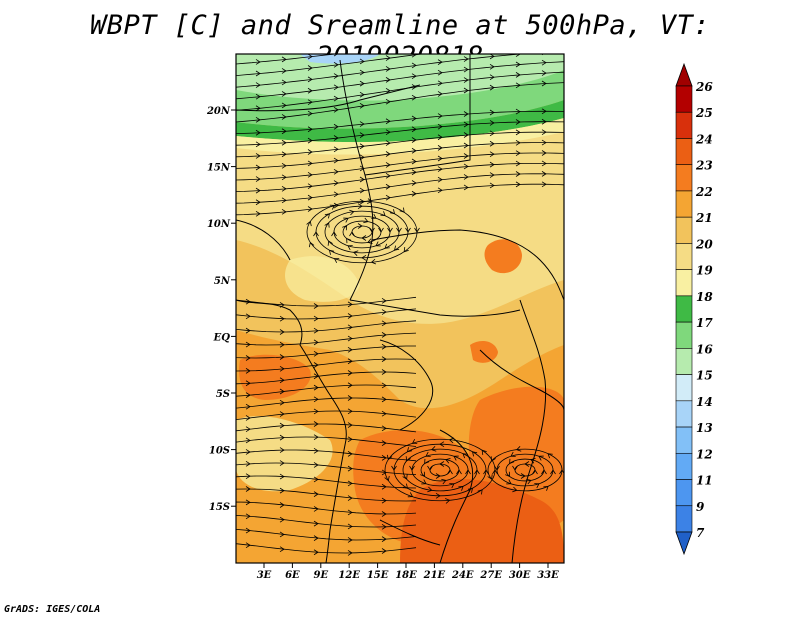 The image size is (800, 618). Describe the element at coordinates (704, 323) in the screenshot. I see `colorbar-label: 17` at that location.